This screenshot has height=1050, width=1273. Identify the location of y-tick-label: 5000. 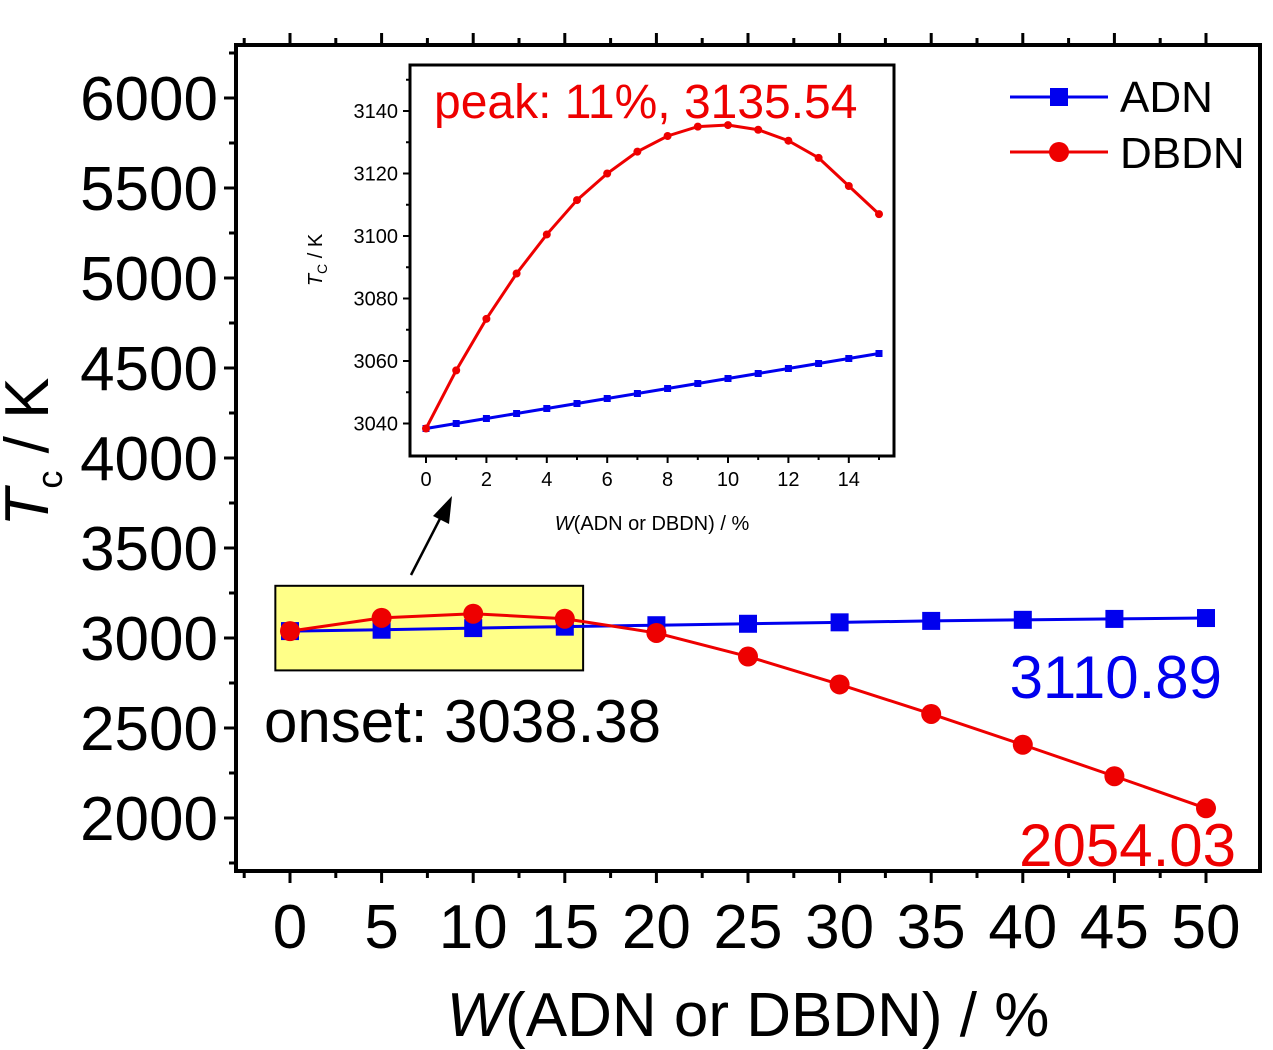
(149, 279).